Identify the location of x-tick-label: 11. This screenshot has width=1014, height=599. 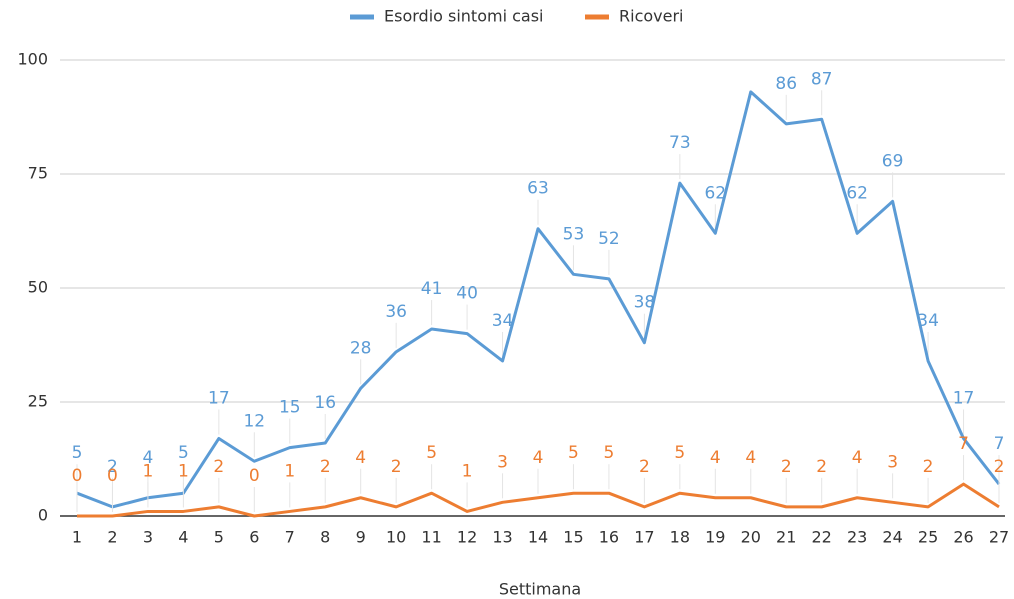
(431, 537).